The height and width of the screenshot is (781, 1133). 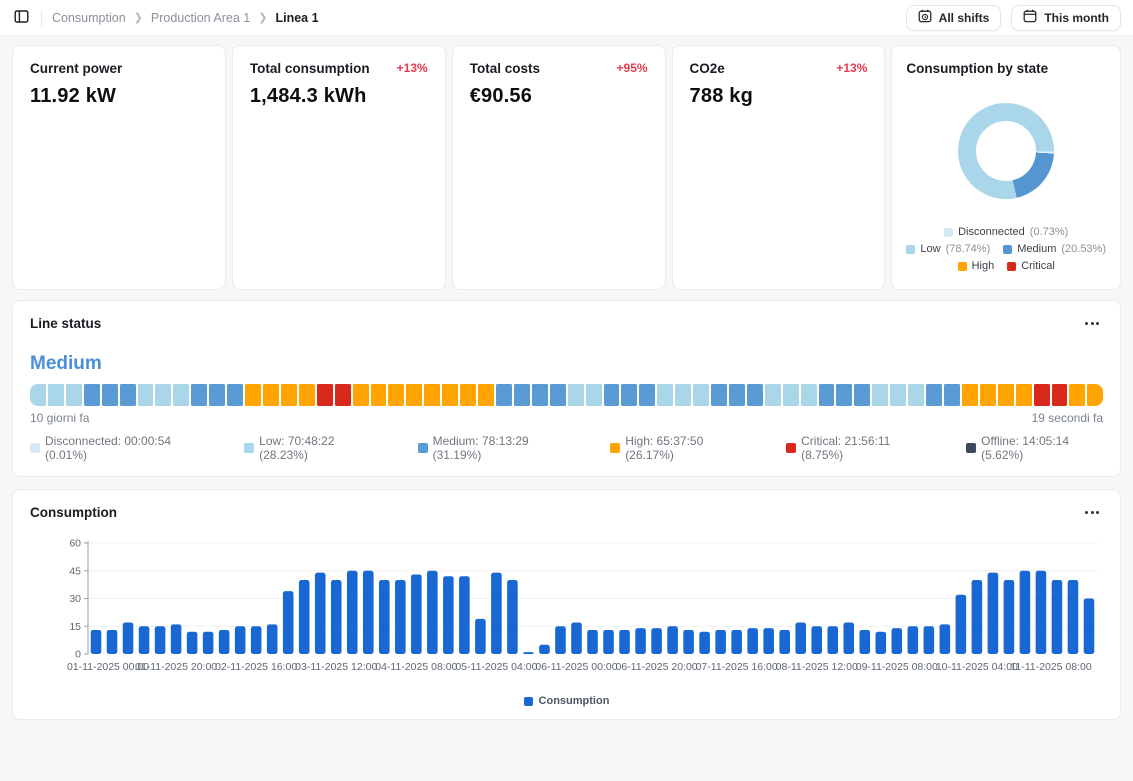 I want to click on breadcrumb-item-production-area: Production Area 1, so click(x=200, y=17).